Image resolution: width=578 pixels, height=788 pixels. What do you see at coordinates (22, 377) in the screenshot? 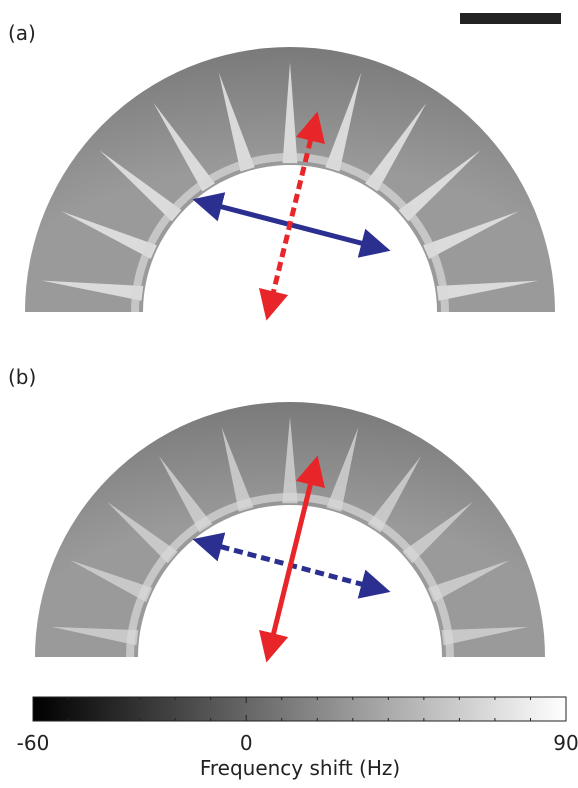
I see `panel-label: (b)` at bounding box center [22, 377].